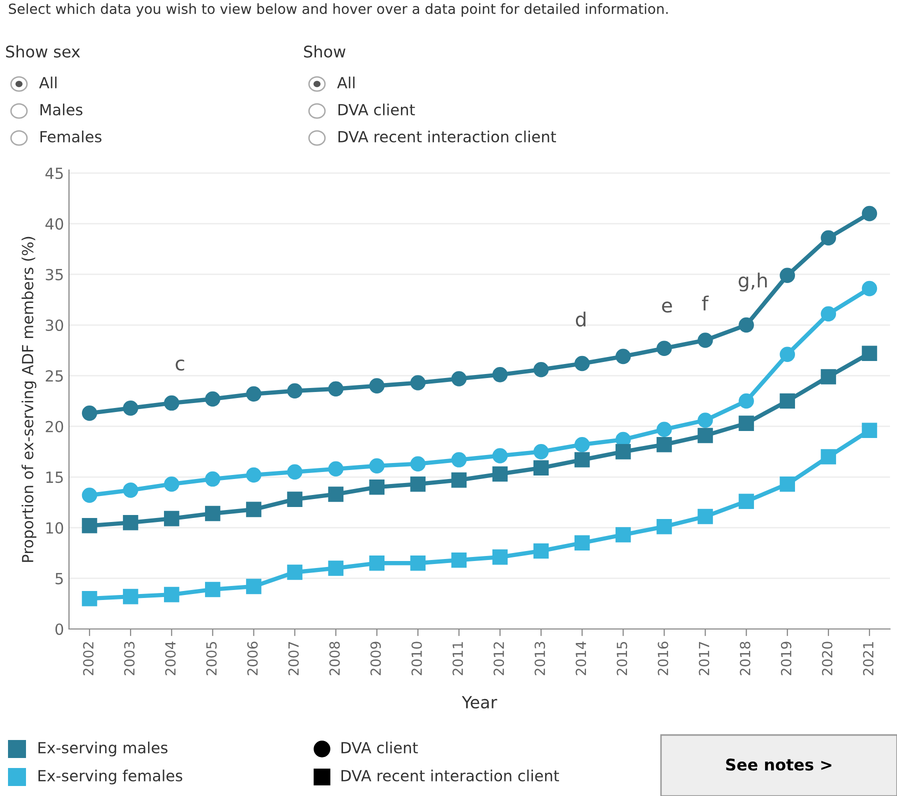 The width and height of the screenshot is (897, 796). Describe the element at coordinates (129, 659) in the screenshot. I see `x-tick-label: 2003` at that location.